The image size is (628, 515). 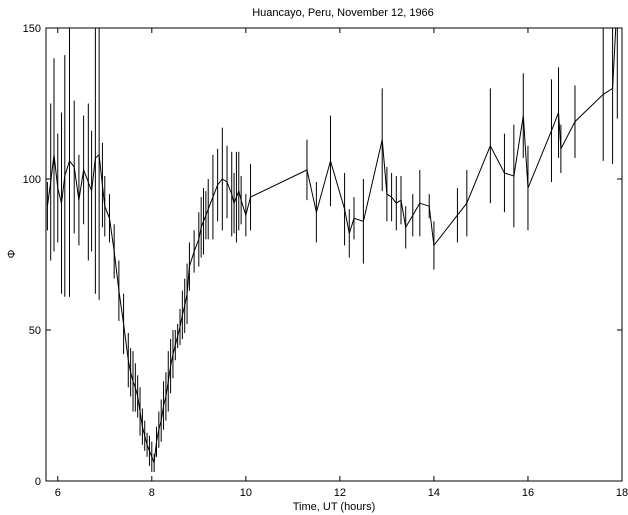 I want to click on chart-title: Huancayo, Peru, November 12, 1966, so click(x=343, y=13).